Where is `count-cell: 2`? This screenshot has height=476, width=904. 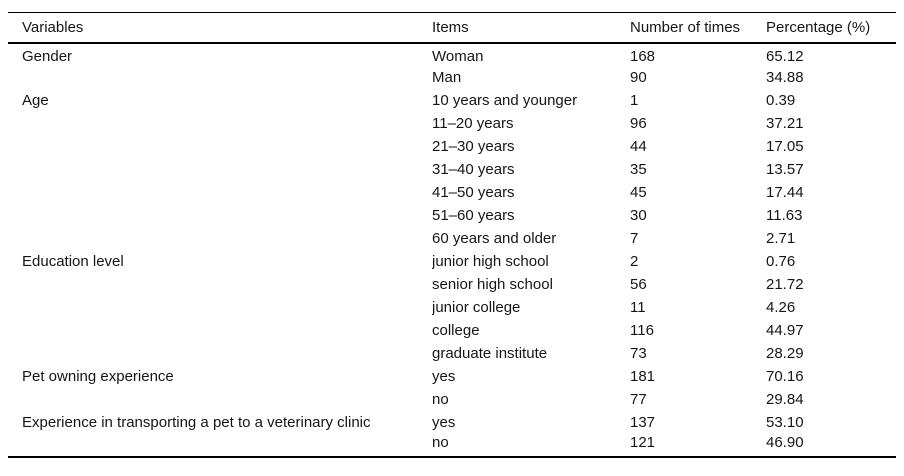 count-cell: 2 is located at coordinates (634, 261).